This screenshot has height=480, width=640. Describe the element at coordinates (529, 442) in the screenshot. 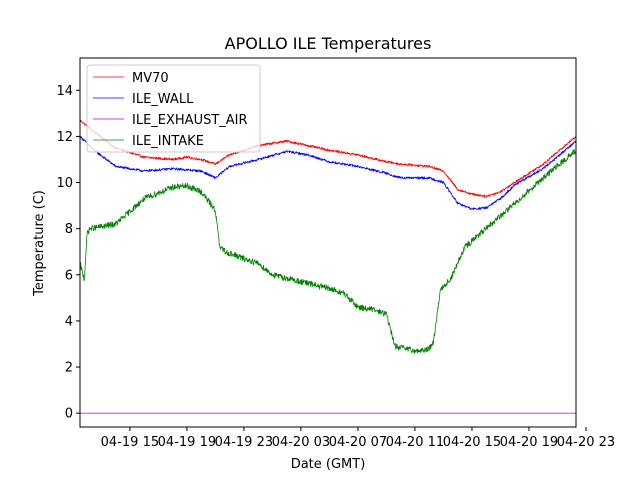

I see `x-tick-label: 04-20 19` at that location.